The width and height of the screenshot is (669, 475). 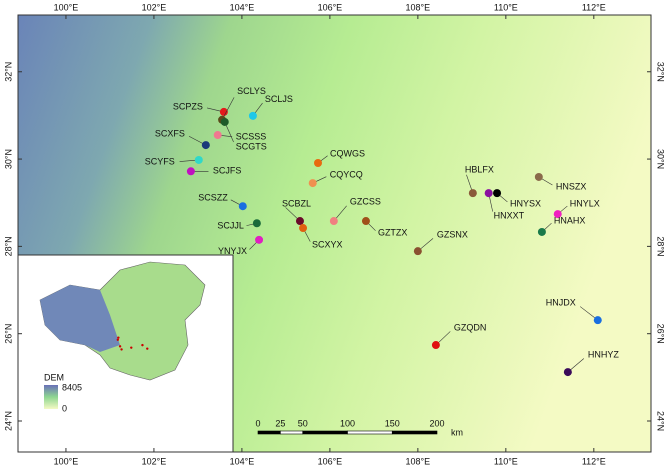 I want to click on station-label: SCGTS, so click(x=251, y=146).